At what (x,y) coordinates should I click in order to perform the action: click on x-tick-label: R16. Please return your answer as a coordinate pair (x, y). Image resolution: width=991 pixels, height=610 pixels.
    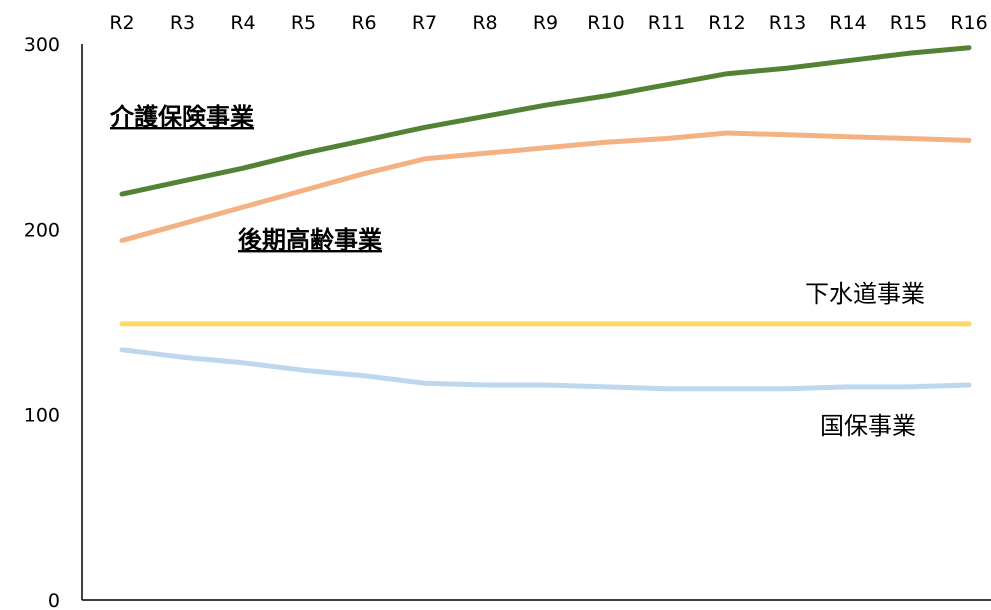
    Looking at the image, I should click on (968, 23).